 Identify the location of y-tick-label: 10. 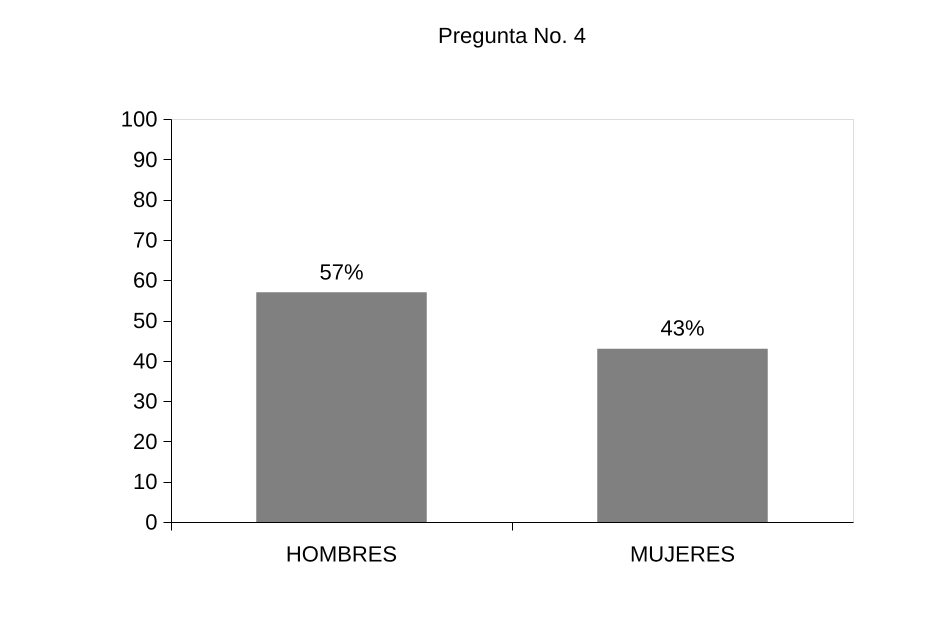
(145, 481).